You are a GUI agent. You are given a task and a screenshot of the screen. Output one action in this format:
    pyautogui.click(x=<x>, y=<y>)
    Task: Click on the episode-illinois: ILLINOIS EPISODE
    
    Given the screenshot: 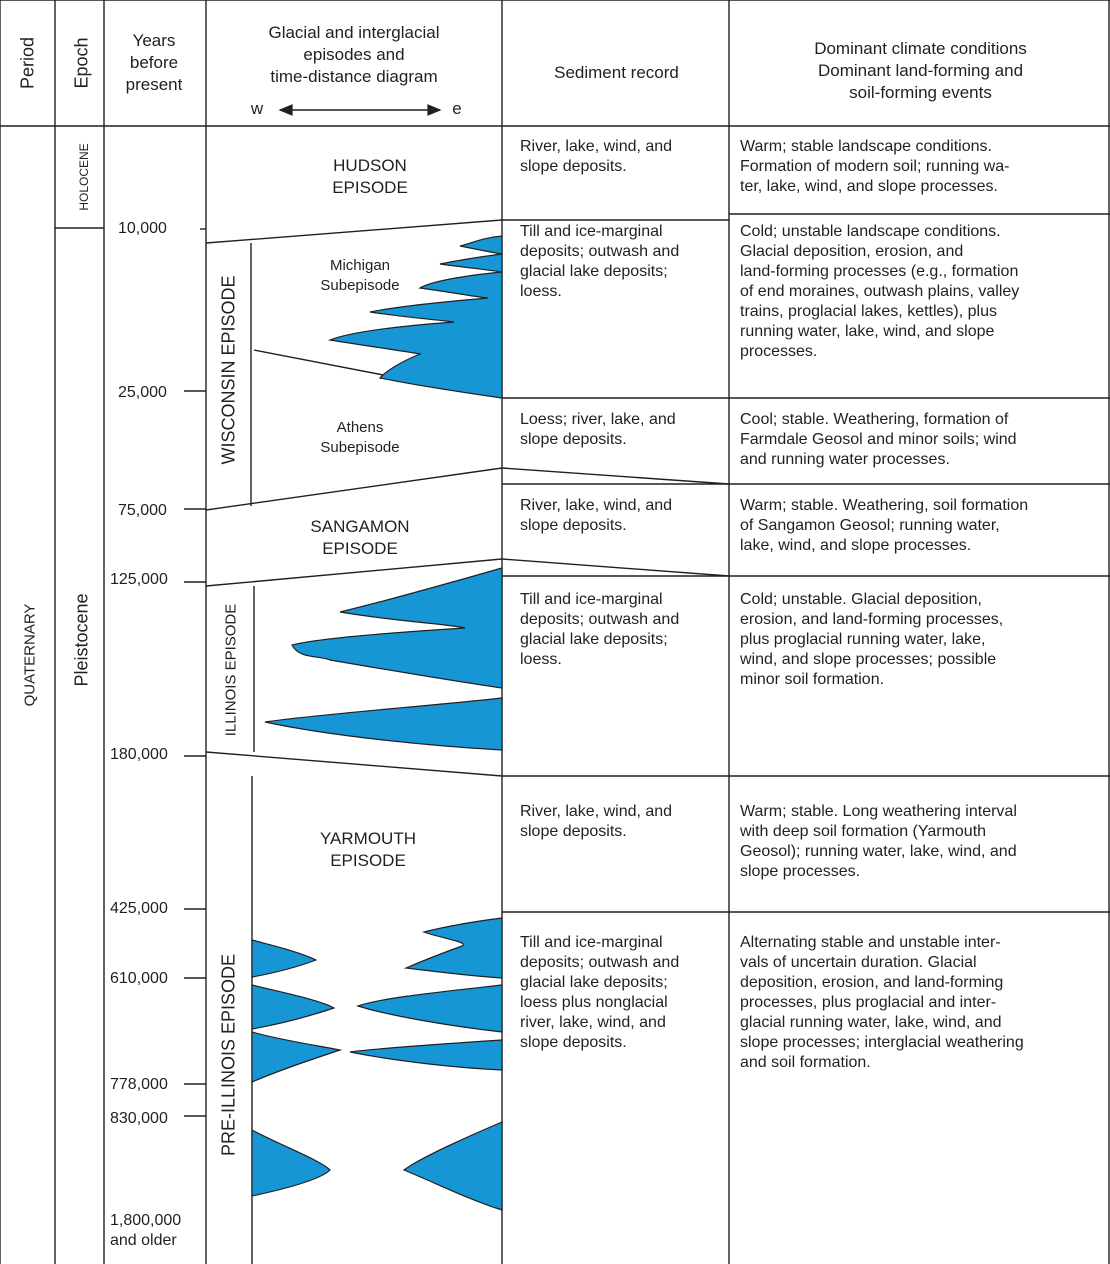 What is the action you would take?
    pyautogui.click(x=231, y=670)
    